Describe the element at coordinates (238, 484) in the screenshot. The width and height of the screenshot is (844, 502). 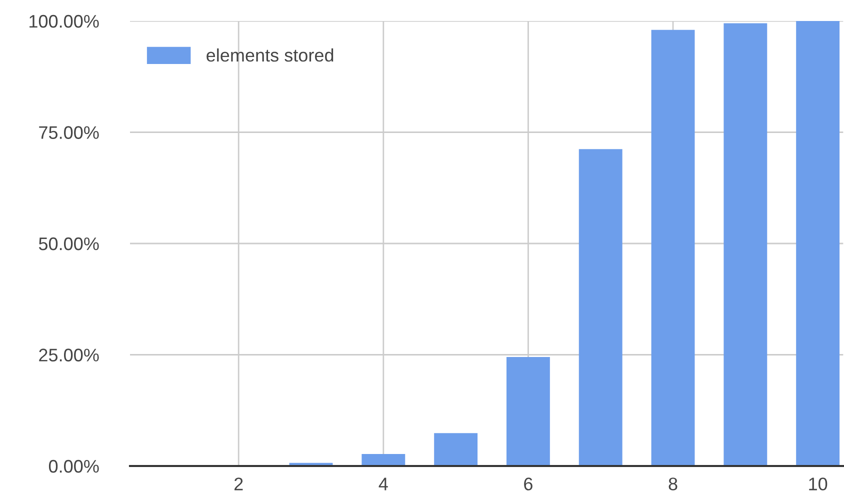
I see `x-tick-label: 2` at that location.